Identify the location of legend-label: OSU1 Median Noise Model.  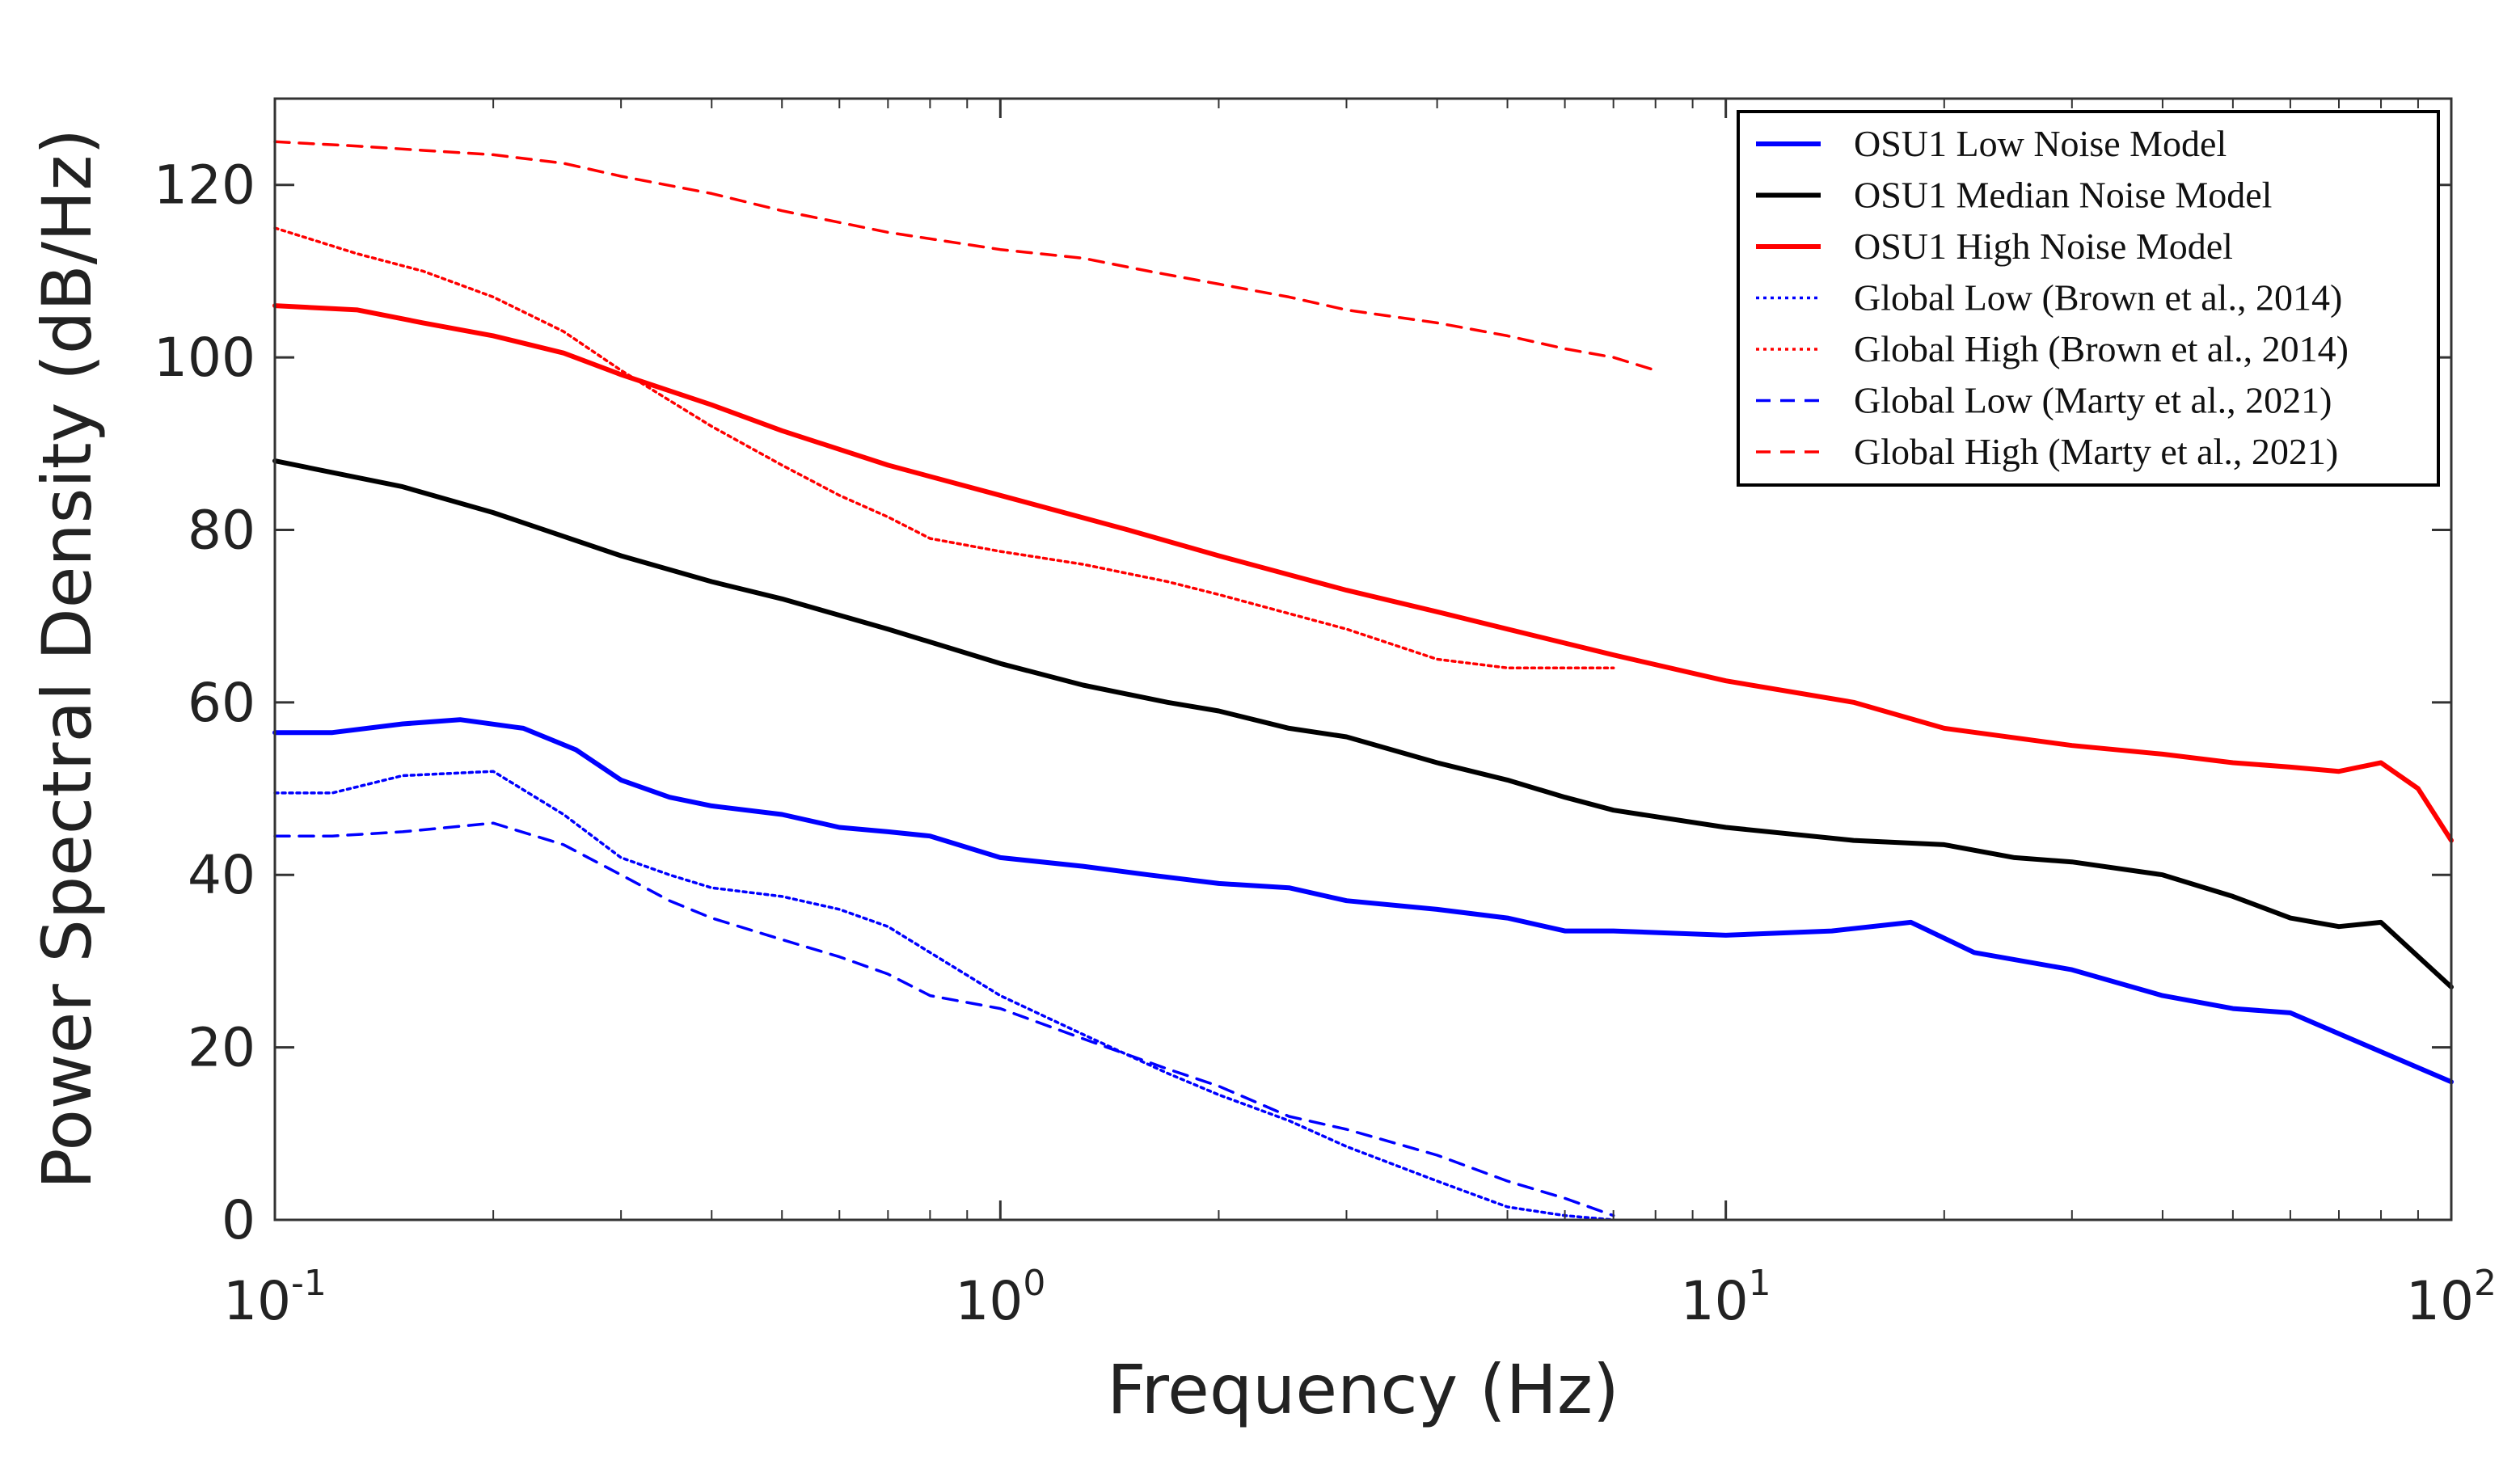
(2063, 195).